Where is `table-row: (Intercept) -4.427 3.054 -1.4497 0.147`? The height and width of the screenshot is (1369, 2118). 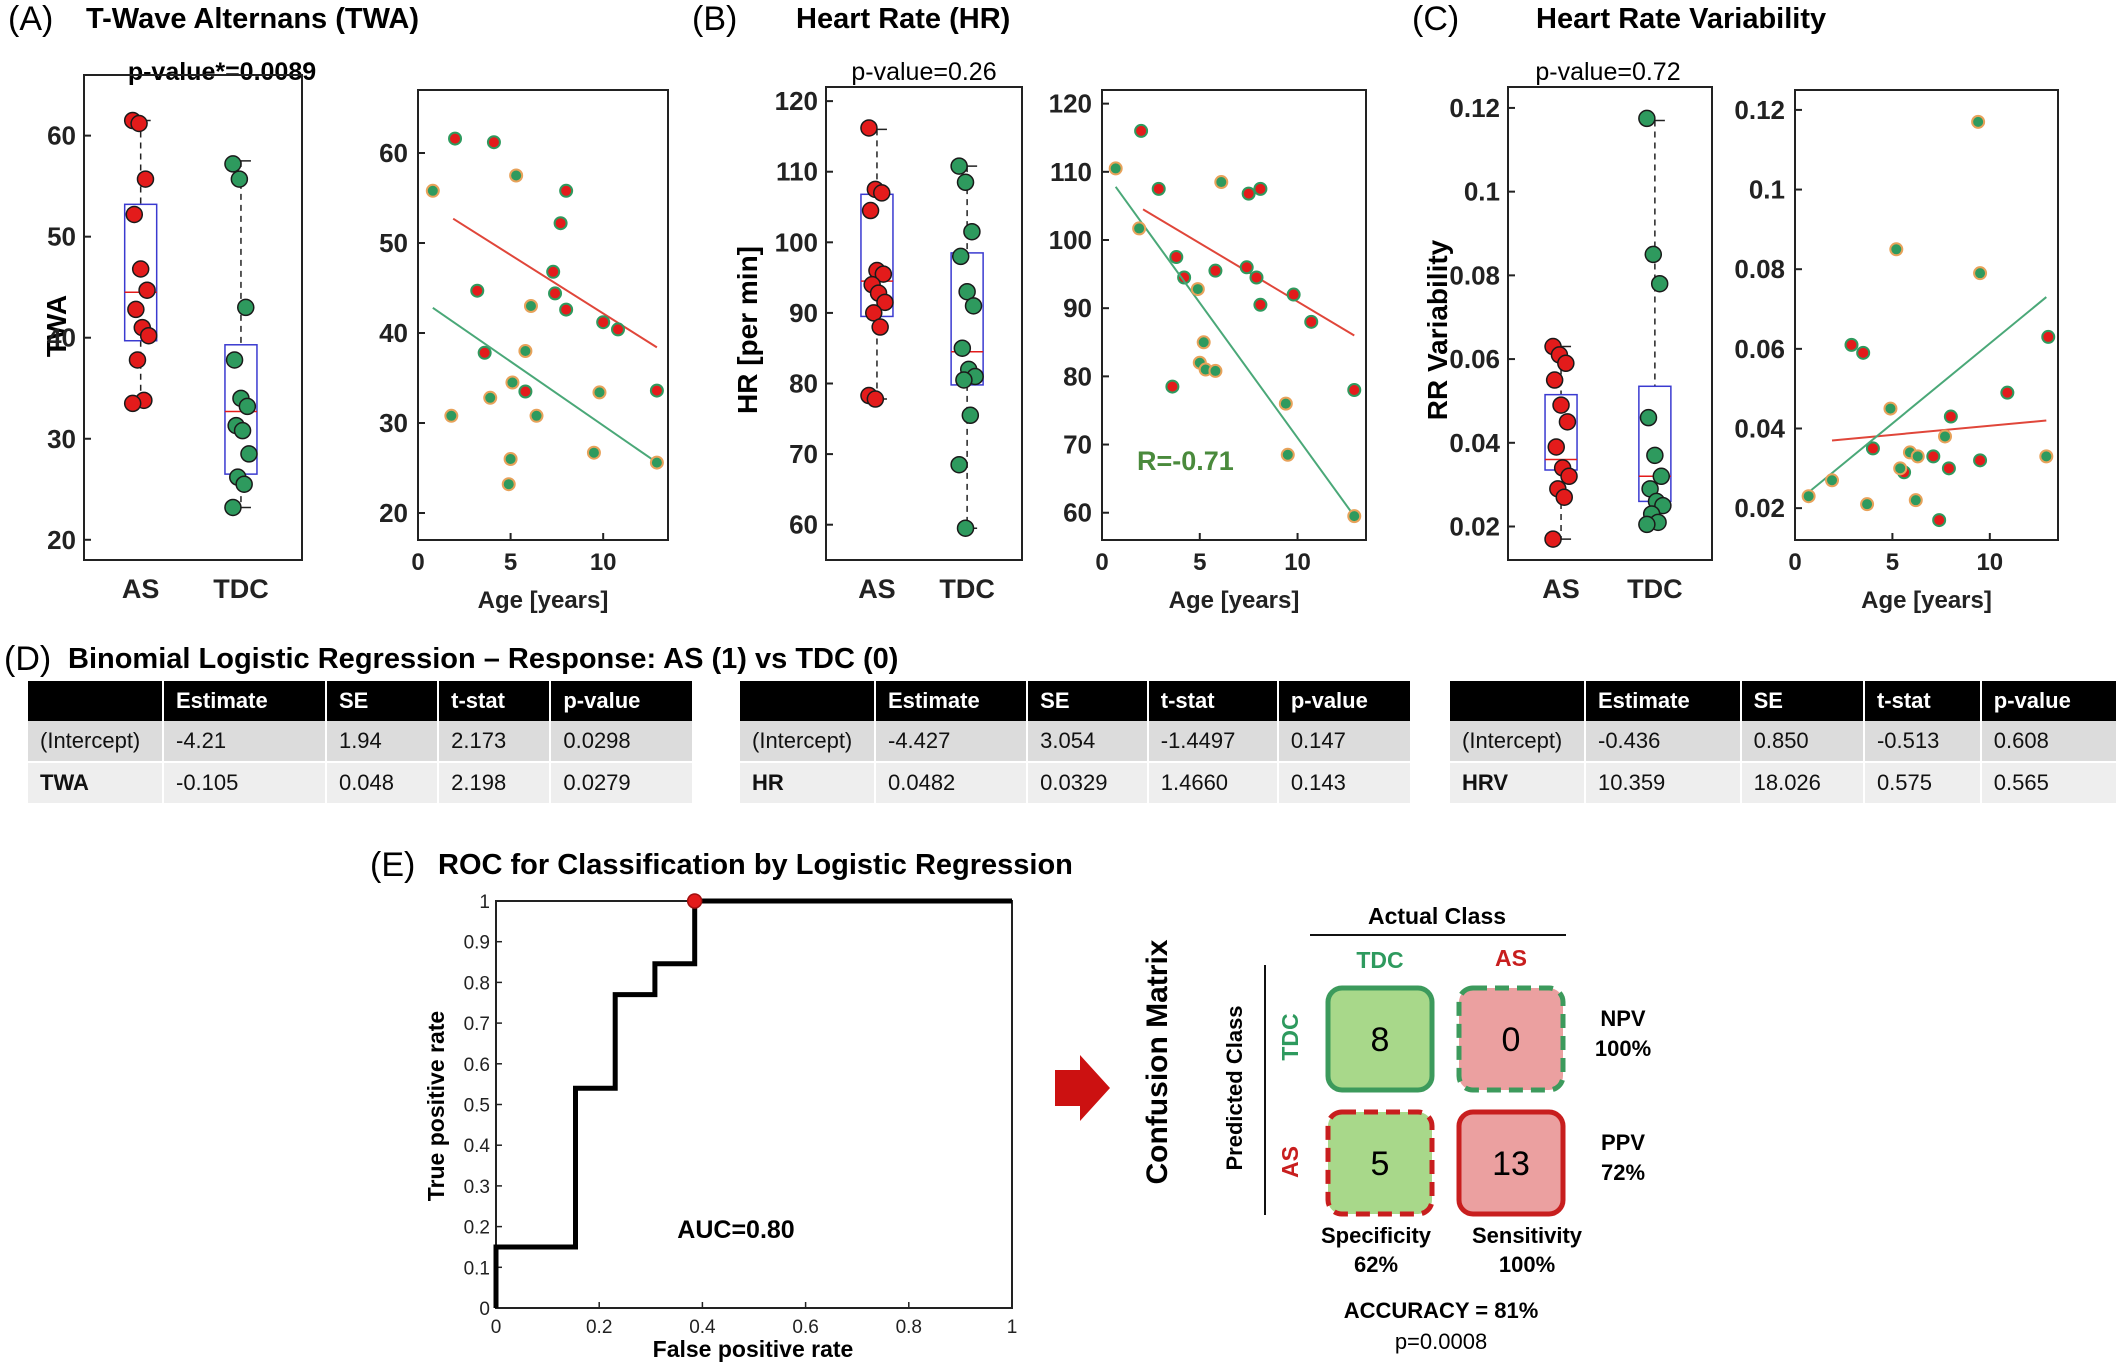
table-row: (Intercept) -4.427 3.054 -1.4497 0.147 is located at coordinates (1076, 742).